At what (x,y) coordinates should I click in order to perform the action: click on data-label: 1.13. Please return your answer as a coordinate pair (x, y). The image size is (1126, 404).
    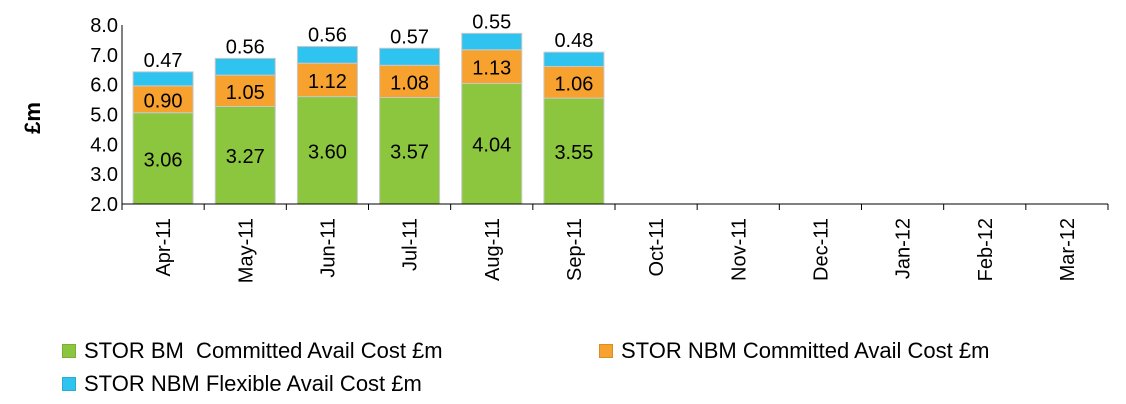
    Looking at the image, I should click on (491, 69).